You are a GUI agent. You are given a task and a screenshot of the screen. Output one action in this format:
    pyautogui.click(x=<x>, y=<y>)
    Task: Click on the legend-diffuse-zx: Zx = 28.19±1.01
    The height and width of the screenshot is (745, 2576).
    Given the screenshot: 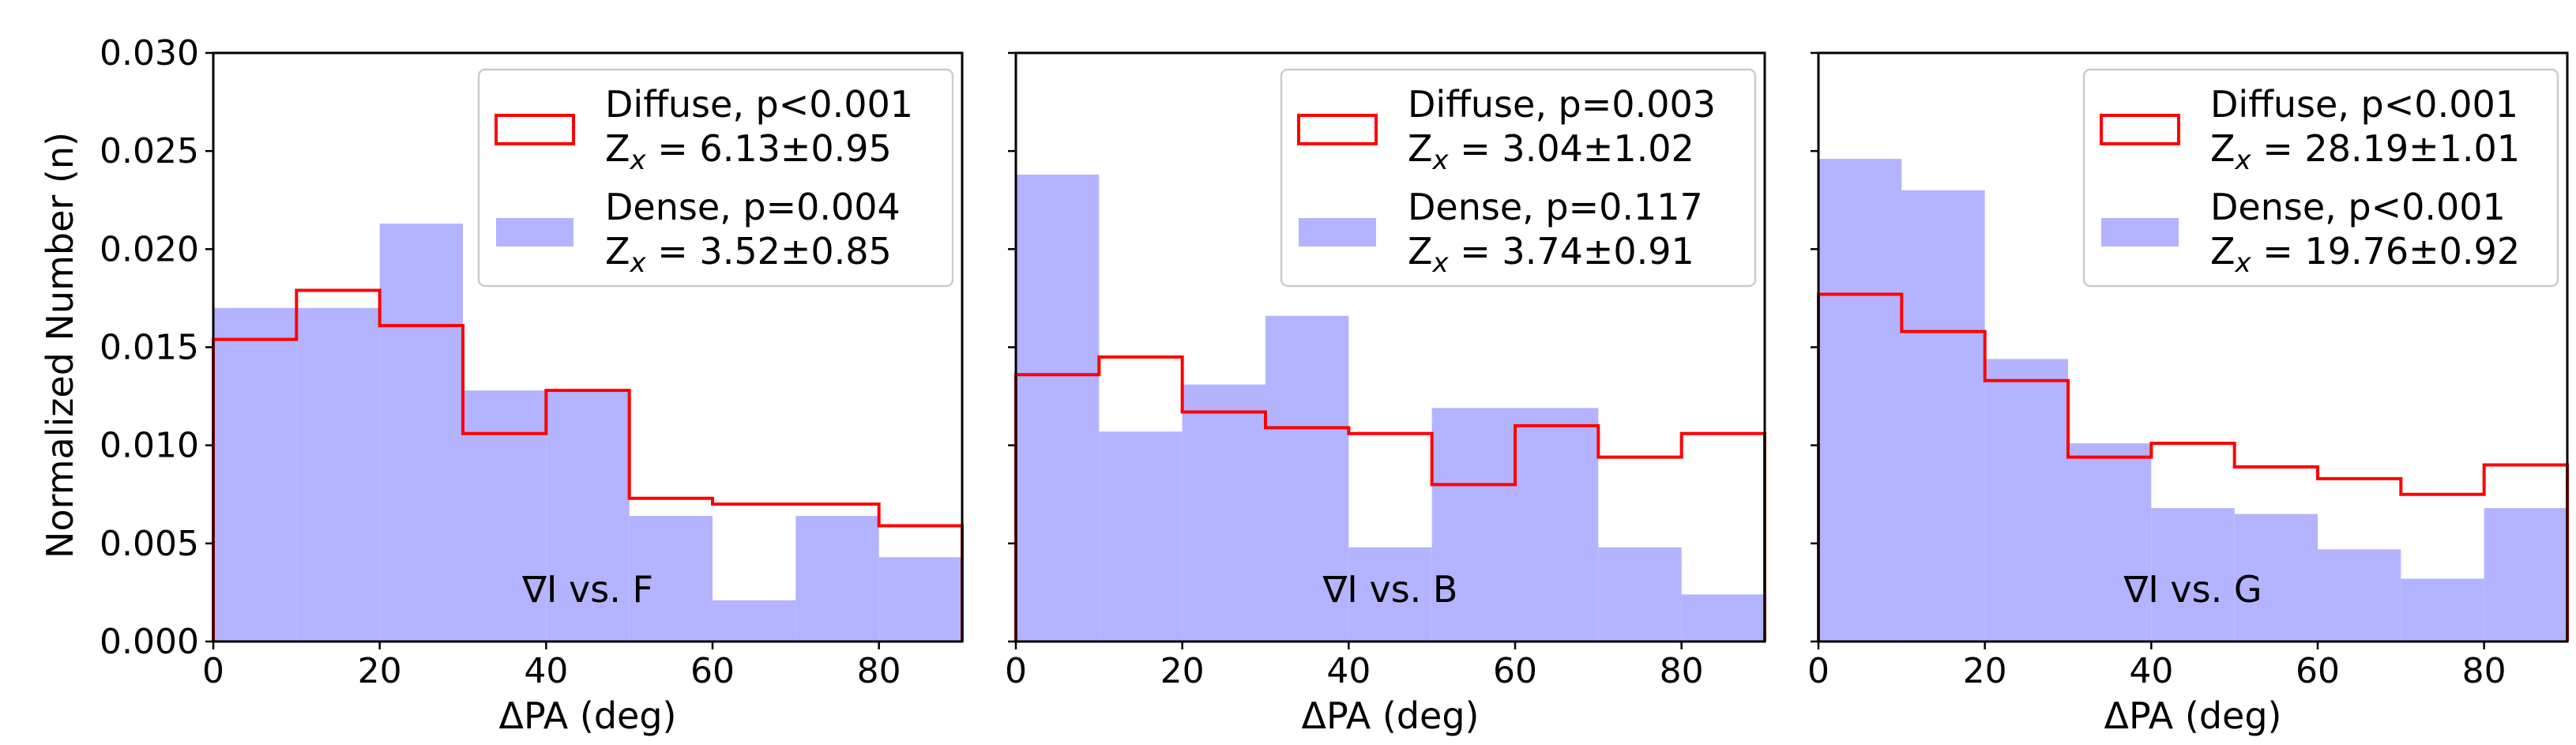 What is the action you would take?
    pyautogui.click(x=2365, y=152)
    